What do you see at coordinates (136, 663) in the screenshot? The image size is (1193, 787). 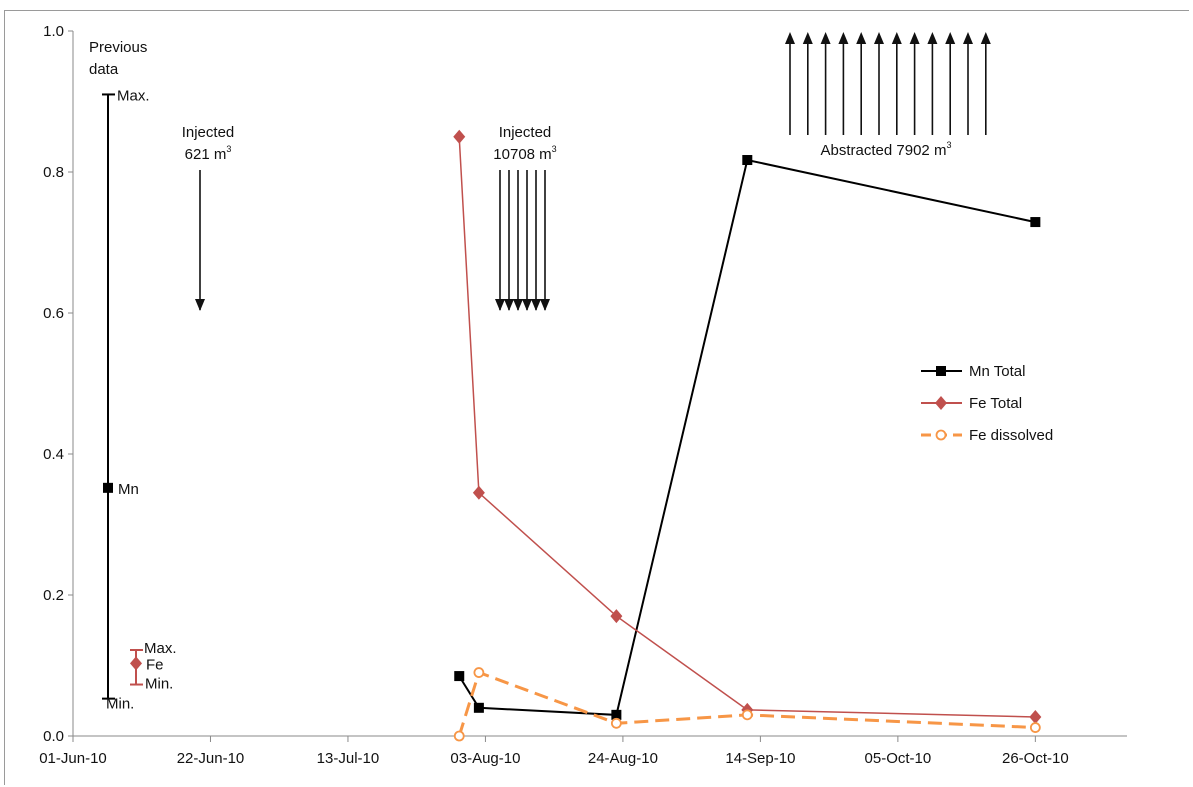 I see `prev-fe-mean-marker` at bounding box center [136, 663].